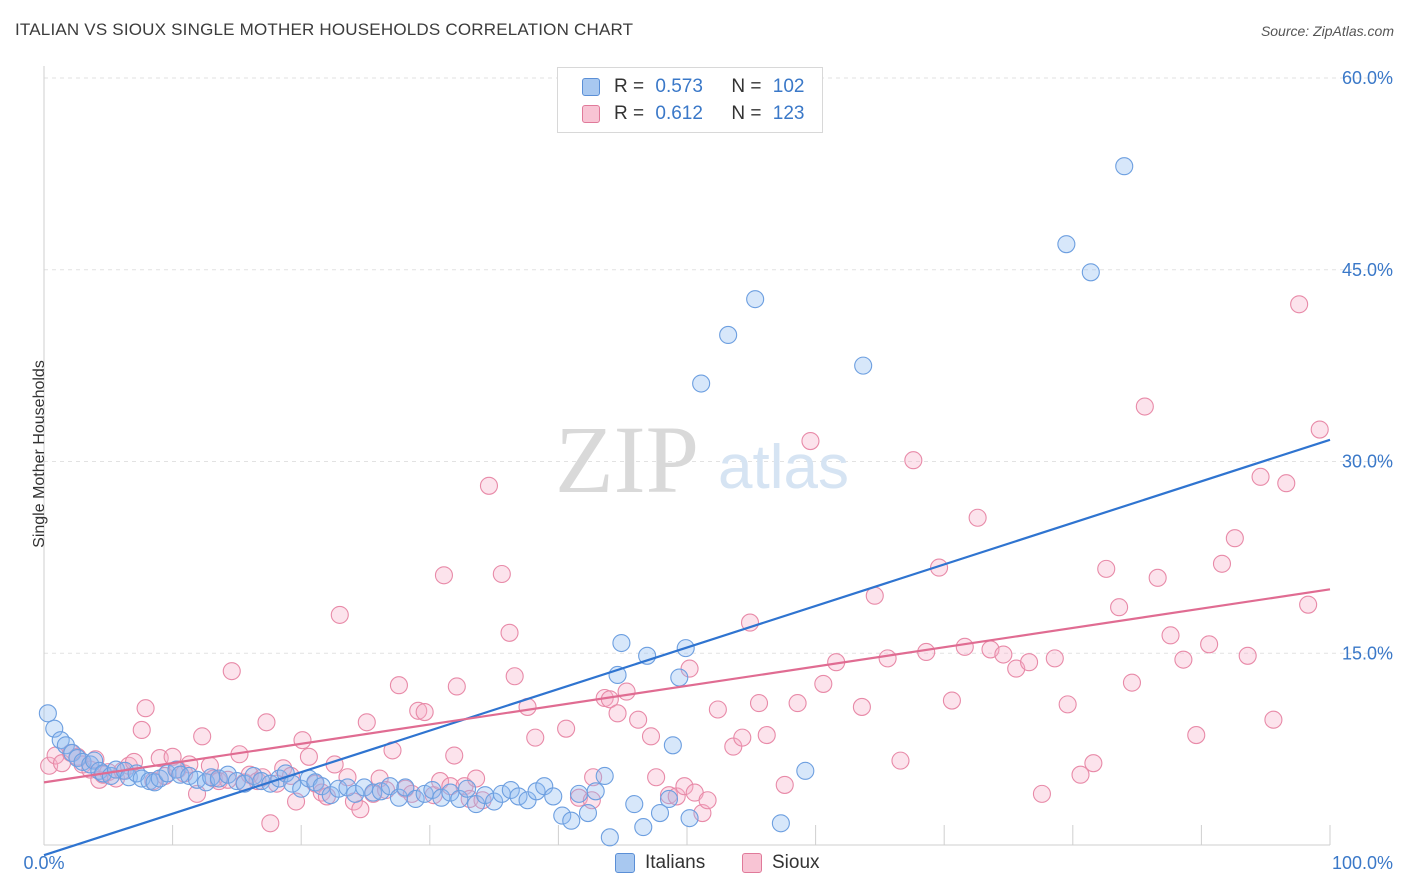  Describe the element at coordinates (1327, 31) in the screenshot. I see `source-label: Source: ZipAtlas.com` at that location.